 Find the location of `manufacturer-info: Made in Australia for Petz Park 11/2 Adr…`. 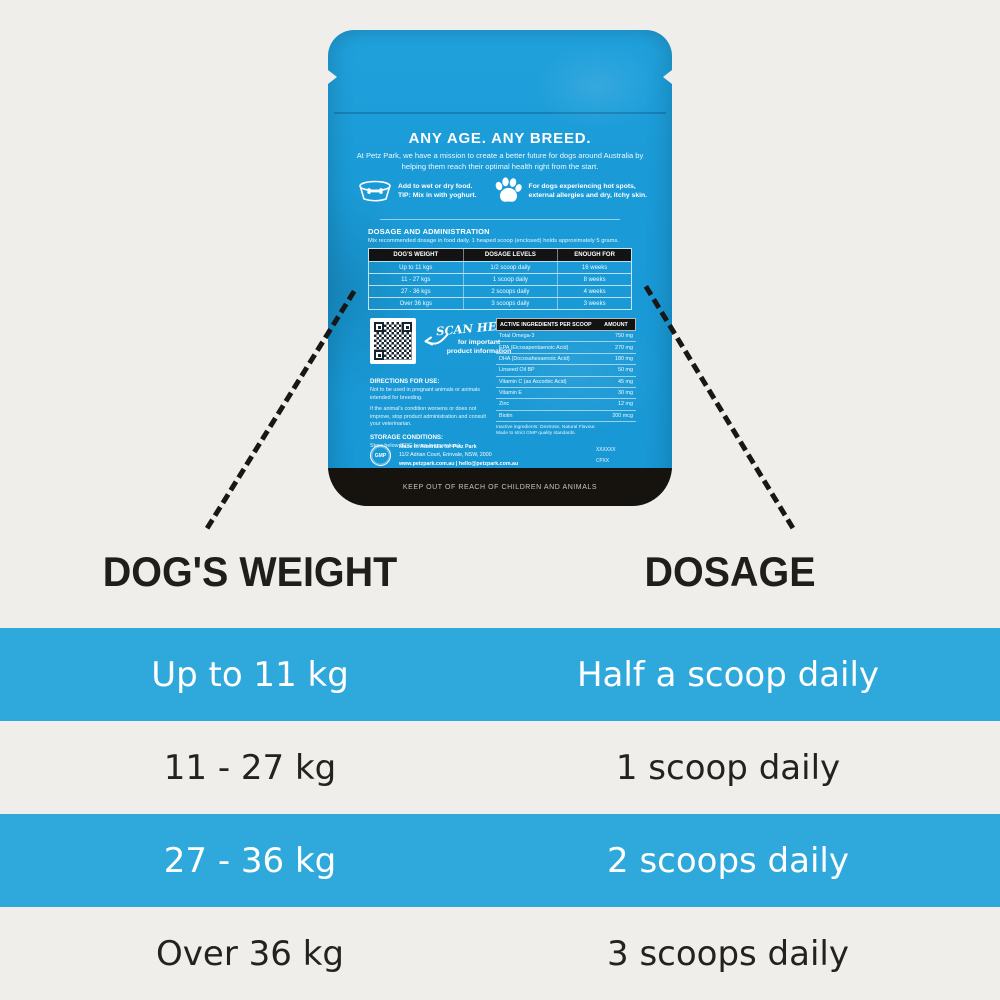

manufacturer-info: Made in Australia for Petz Park 11/2 Adr… is located at coordinates (493, 455).